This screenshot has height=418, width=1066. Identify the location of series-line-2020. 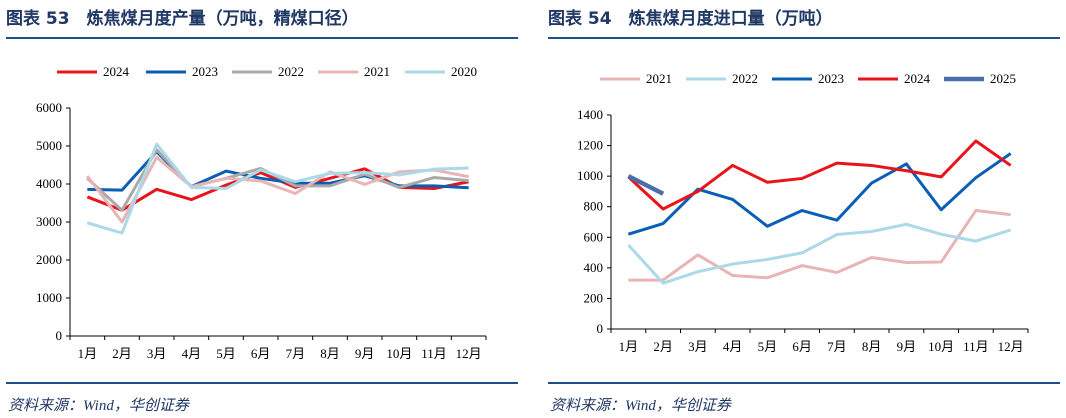
(277, 188).